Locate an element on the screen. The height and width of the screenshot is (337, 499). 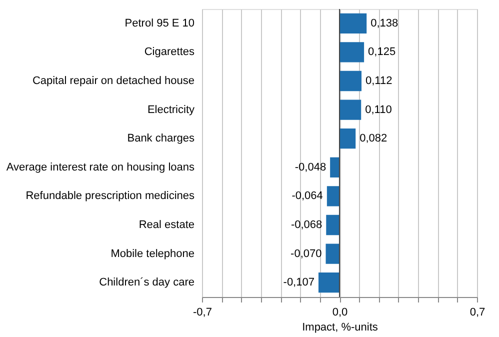
y-tick-label: Electricity is located at coordinates (171, 110).